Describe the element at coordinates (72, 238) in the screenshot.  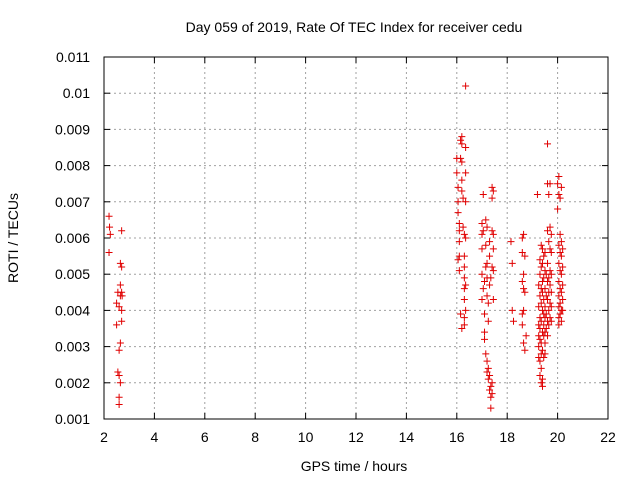
I see `y-tick-label: 0.006` at that location.